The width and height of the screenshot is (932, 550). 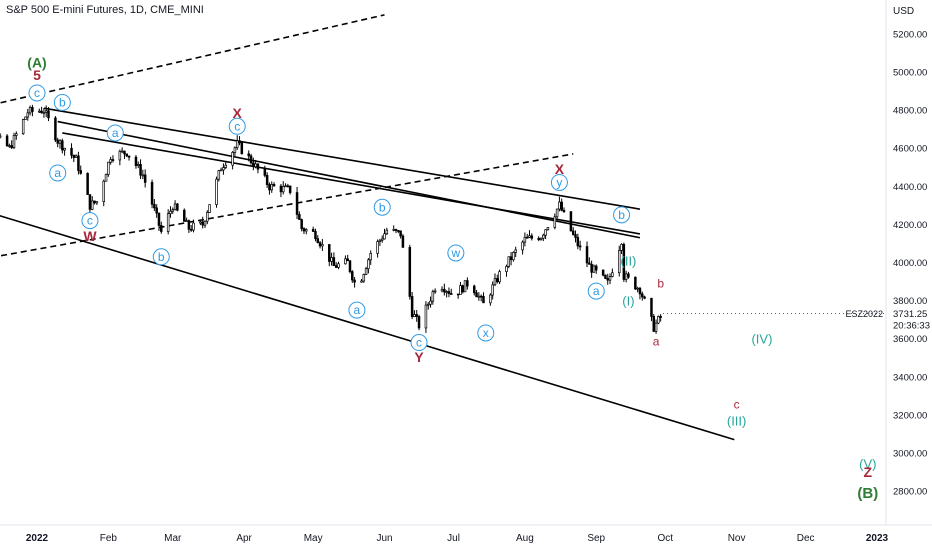 I want to click on wave-label: (IV), so click(x=761, y=339).